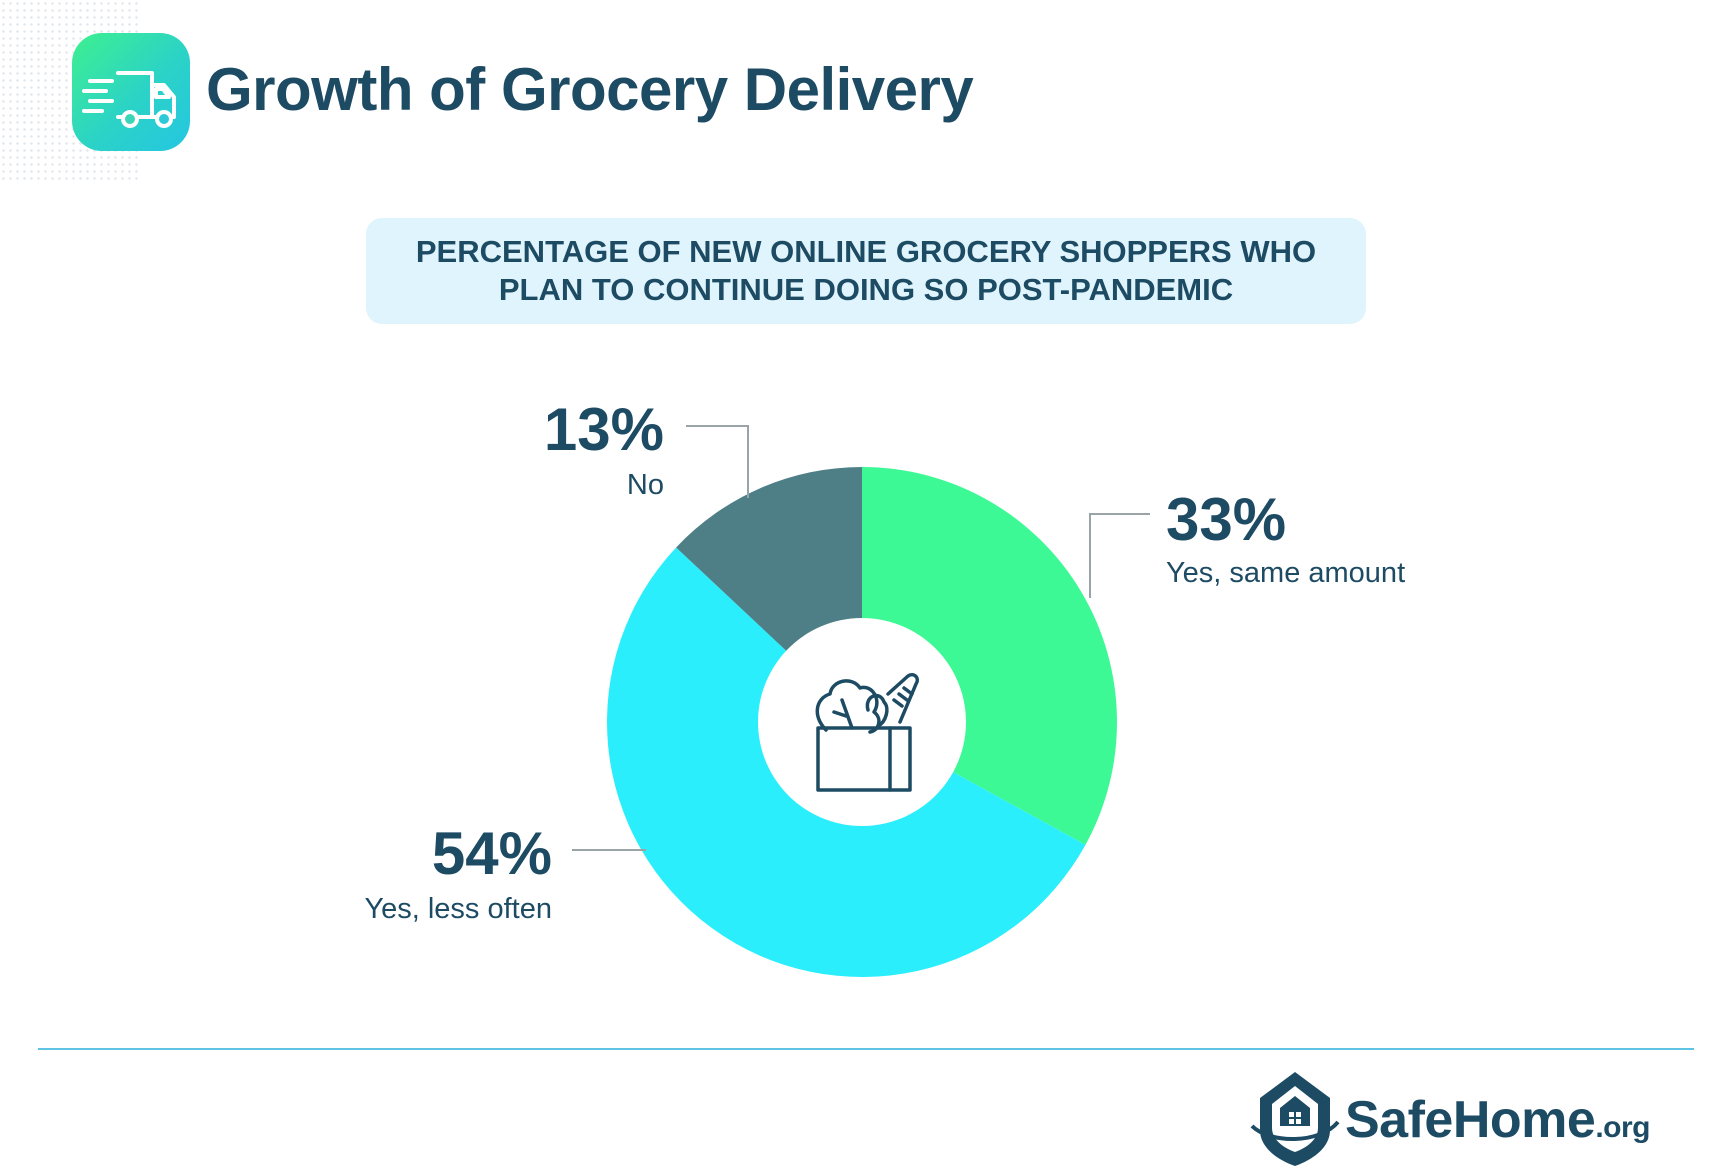 Image resolution: width=1724 pixels, height=1176 pixels. I want to click on donut-slice-no, so click(769, 559).